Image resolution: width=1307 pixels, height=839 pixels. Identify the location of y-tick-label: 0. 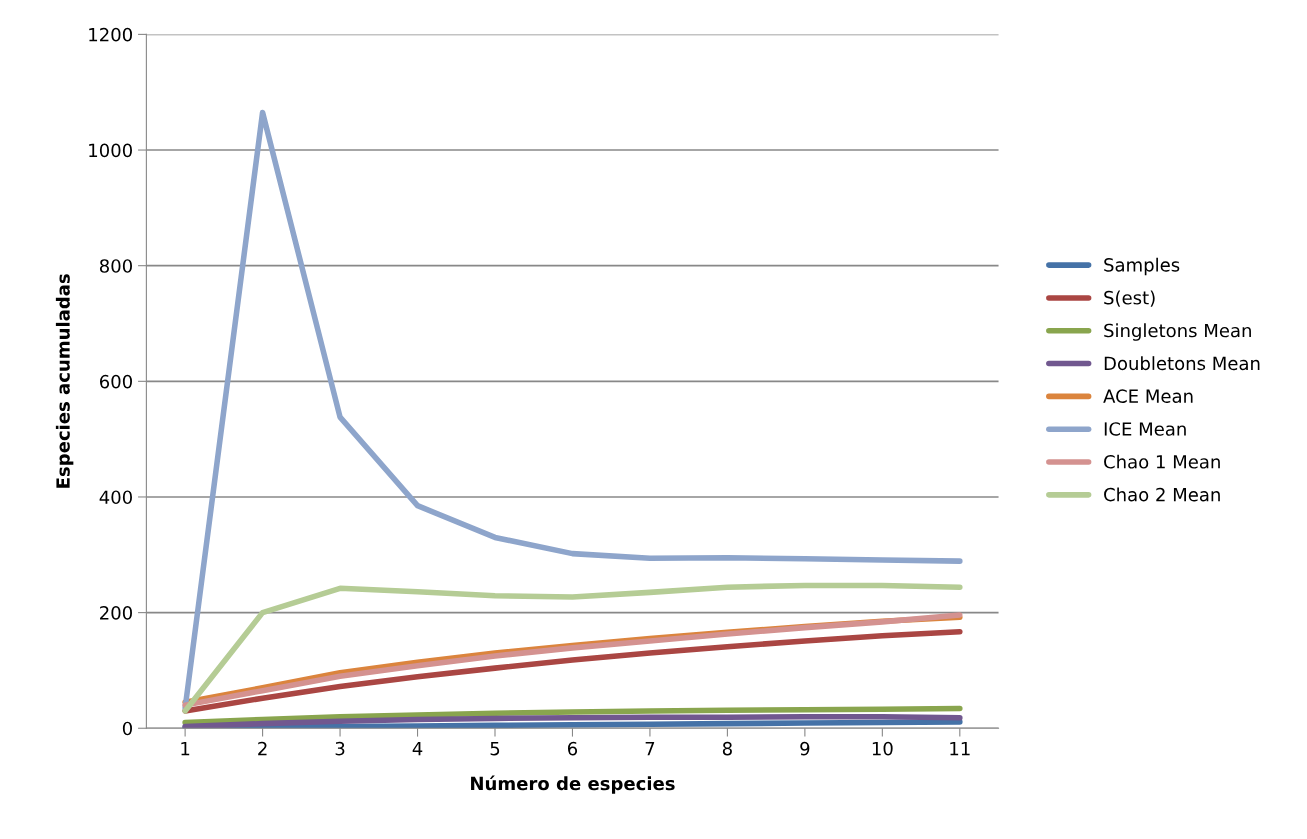
(127, 728).